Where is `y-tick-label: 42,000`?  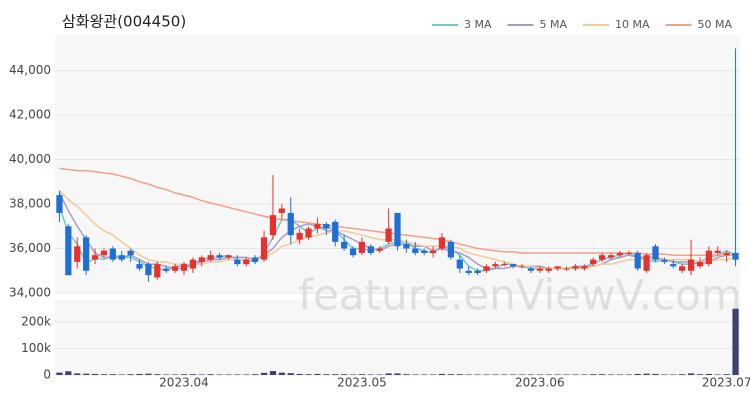
y-tick-label: 42,000 is located at coordinates (30, 115).